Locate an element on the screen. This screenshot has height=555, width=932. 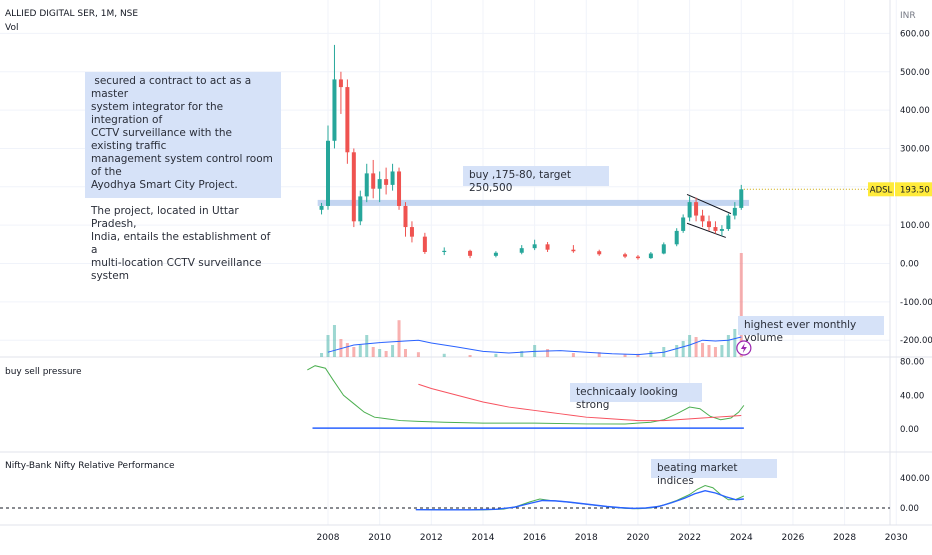
year-tick-label: 2012 is located at coordinates (431, 538).